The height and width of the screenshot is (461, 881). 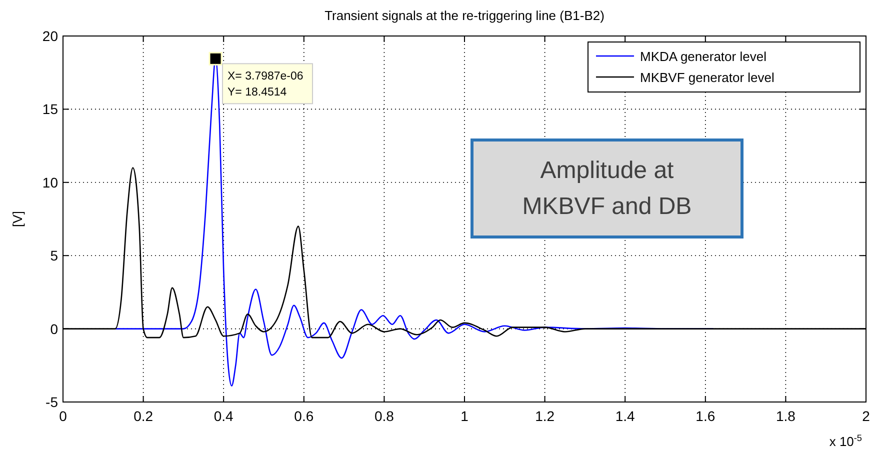 What do you see at coordinates (54, 328) in the screenshot?
I see `y-tick-label: 0` at bounding box center [54, 328].